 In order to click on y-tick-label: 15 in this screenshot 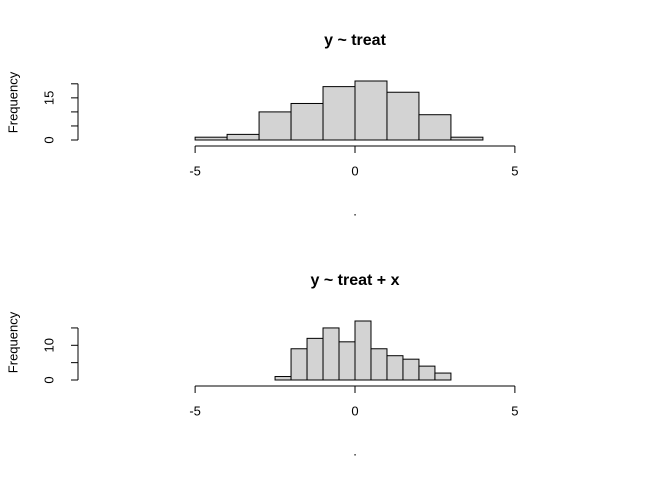, I will do `click(48, 98)`.